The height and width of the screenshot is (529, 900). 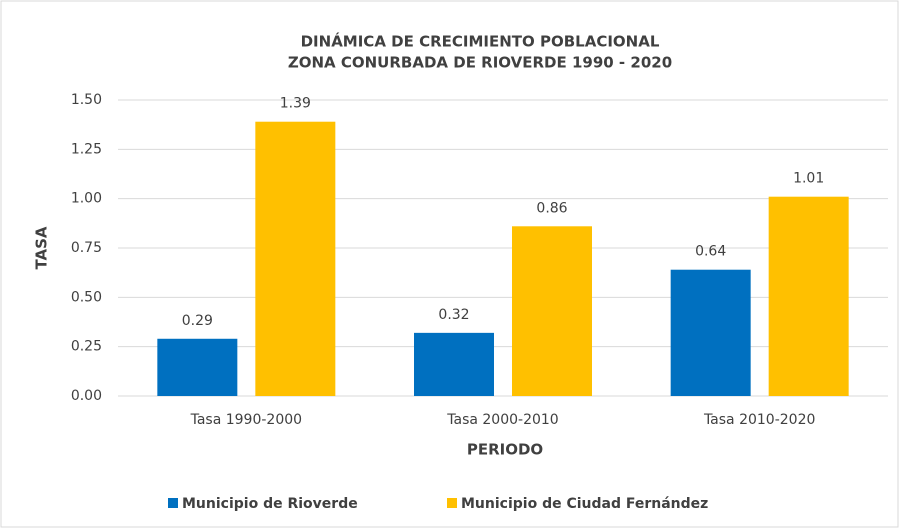 I want to click on y-tick-label: 0.00, so click(x=86, y=396).